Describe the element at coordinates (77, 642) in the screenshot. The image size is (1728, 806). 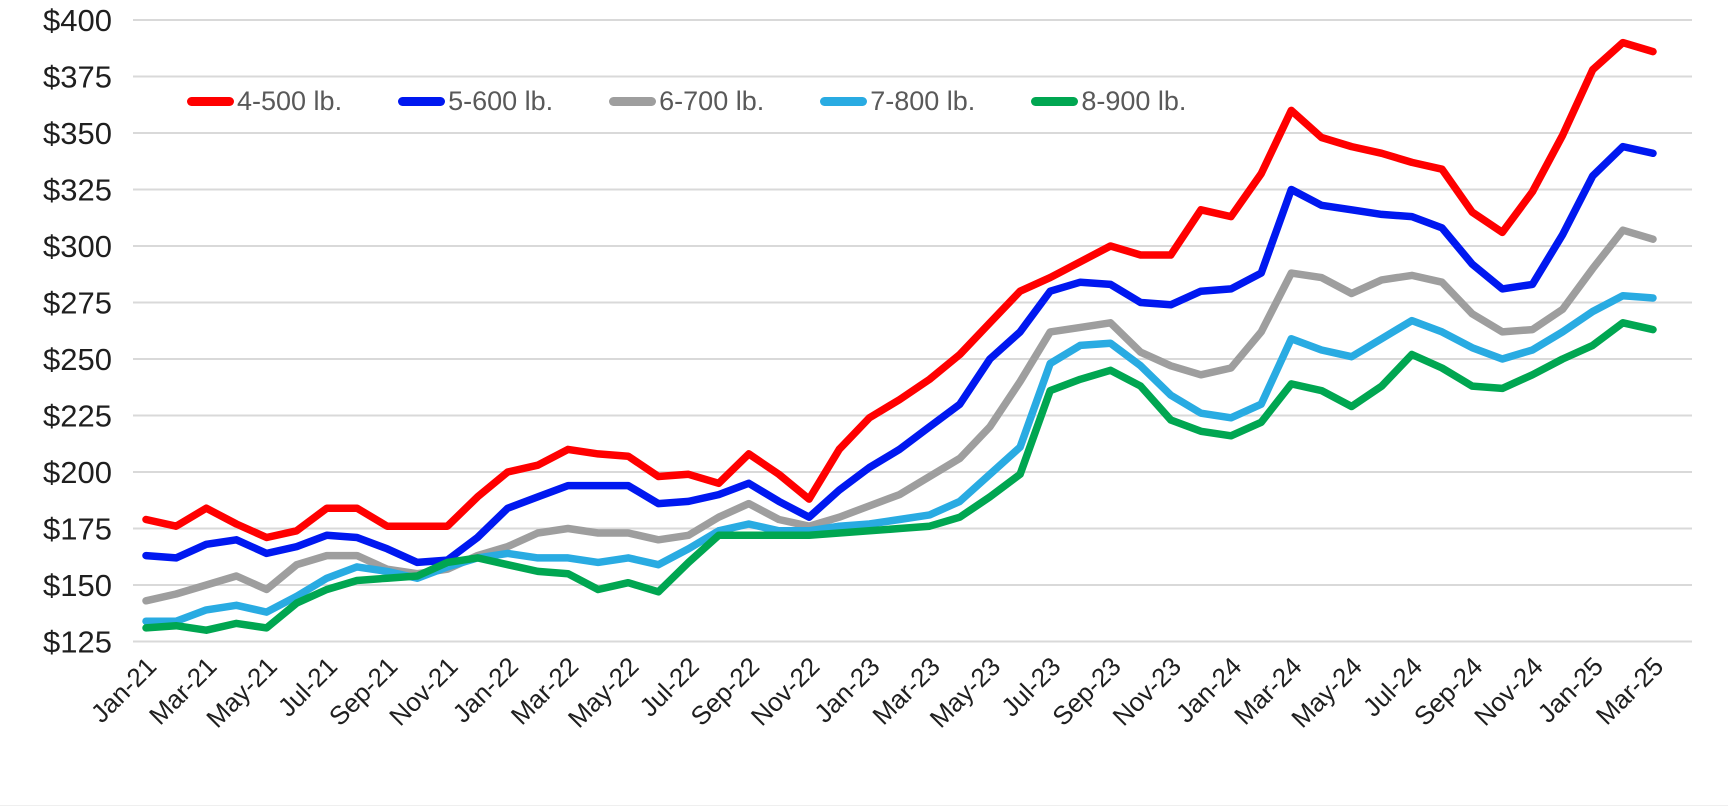
I see `y-axis-label: $125` at that location.